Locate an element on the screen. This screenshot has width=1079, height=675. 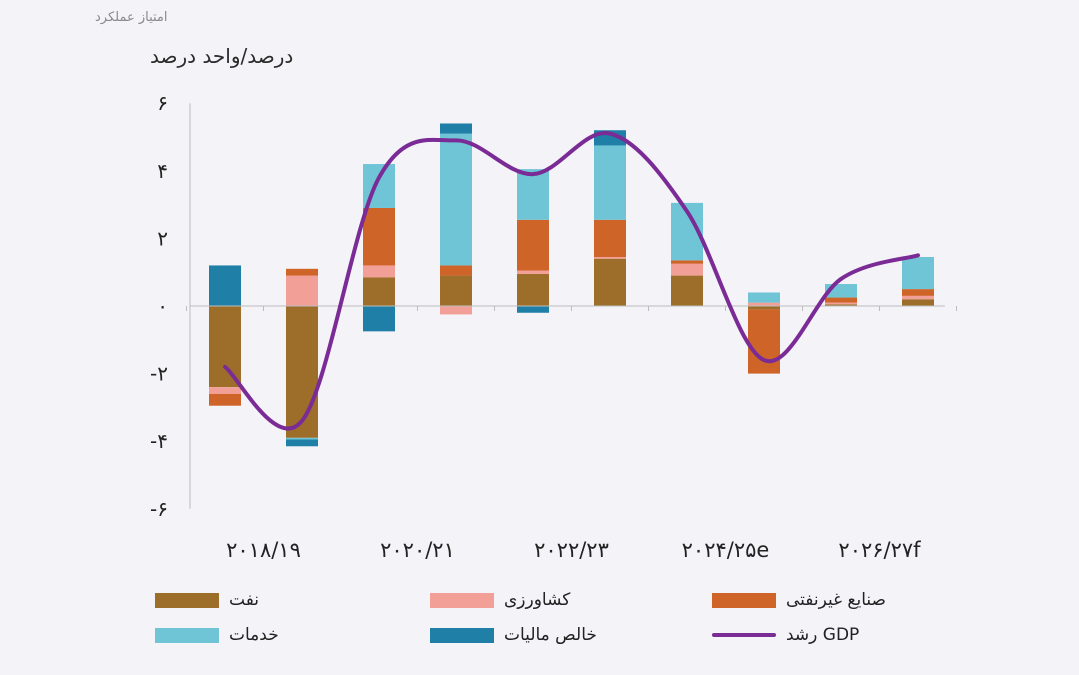
x-tick-label: ۲۰۲۴/۲۵e is located at coordinates (726, 550).